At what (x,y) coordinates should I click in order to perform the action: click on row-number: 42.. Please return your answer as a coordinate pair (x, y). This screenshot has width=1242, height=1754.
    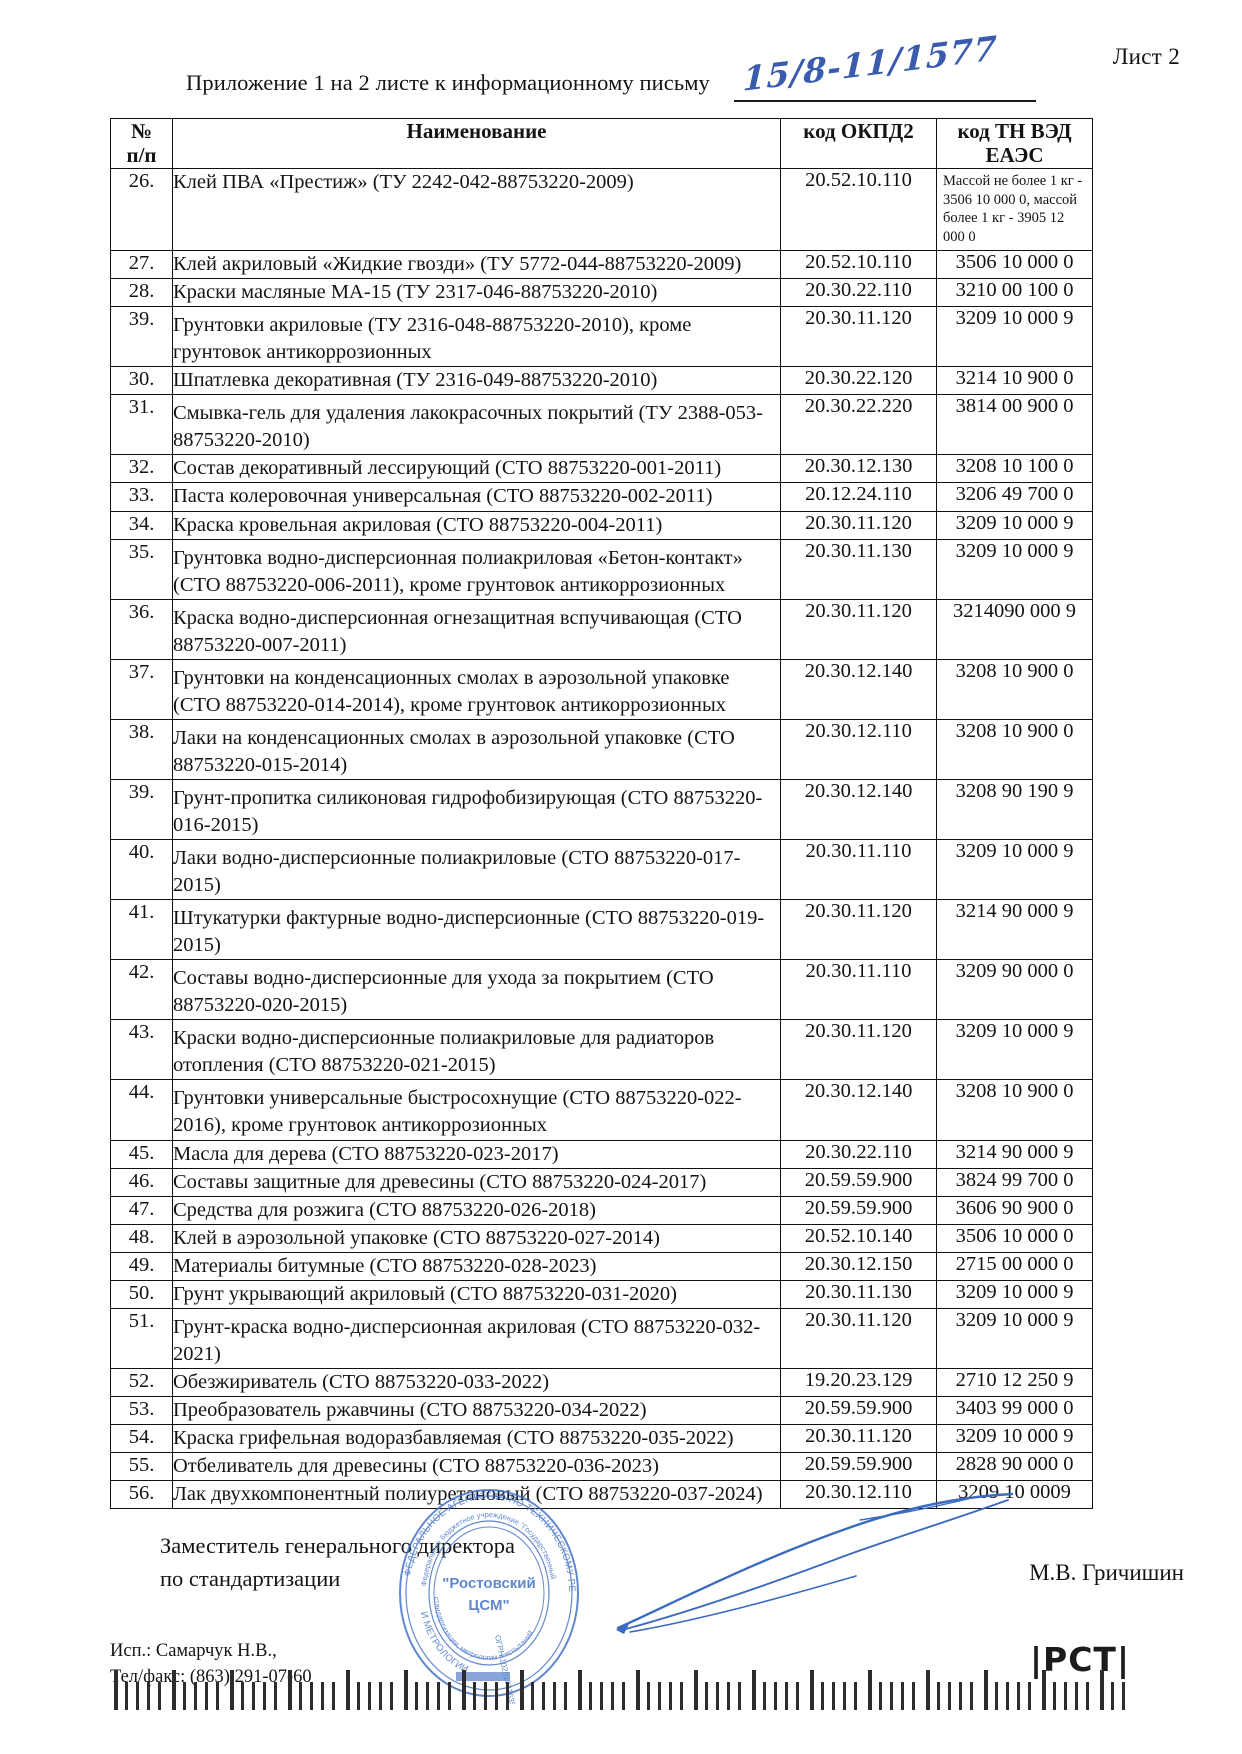
    Looking at the image, I should click on (141, 990).